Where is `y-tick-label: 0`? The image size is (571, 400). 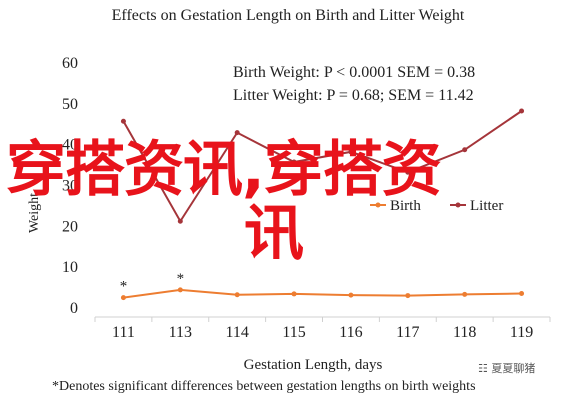 y-tick-label: 0 is located at coordinates (74, 308).